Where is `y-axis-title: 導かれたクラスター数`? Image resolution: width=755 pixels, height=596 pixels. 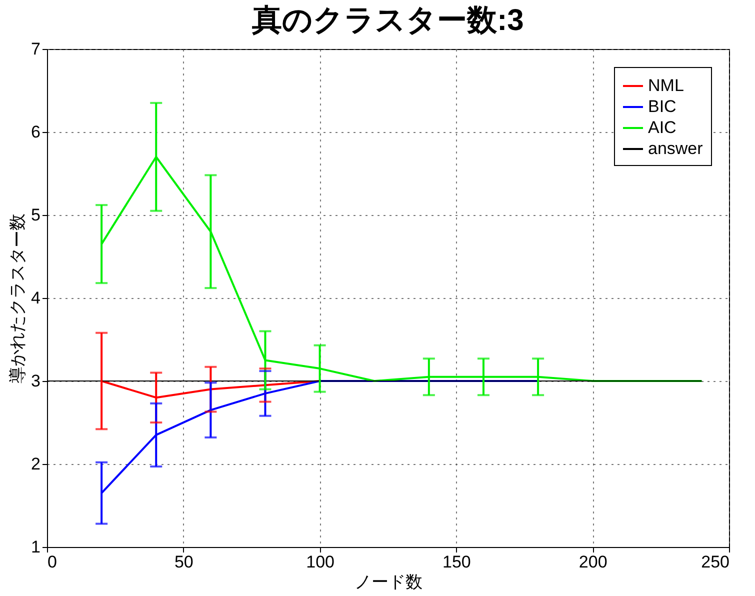 y-axis-title: 導かれたクラスター数 is located at coordinates (18, 299).